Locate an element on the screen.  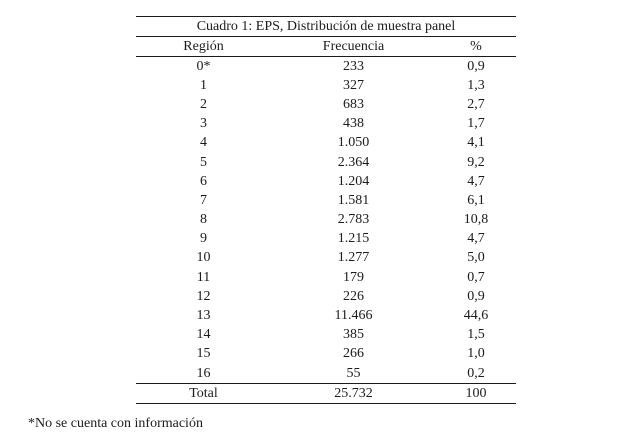
table-cell-percent: 1,3 is located at coordinates (476, 85).